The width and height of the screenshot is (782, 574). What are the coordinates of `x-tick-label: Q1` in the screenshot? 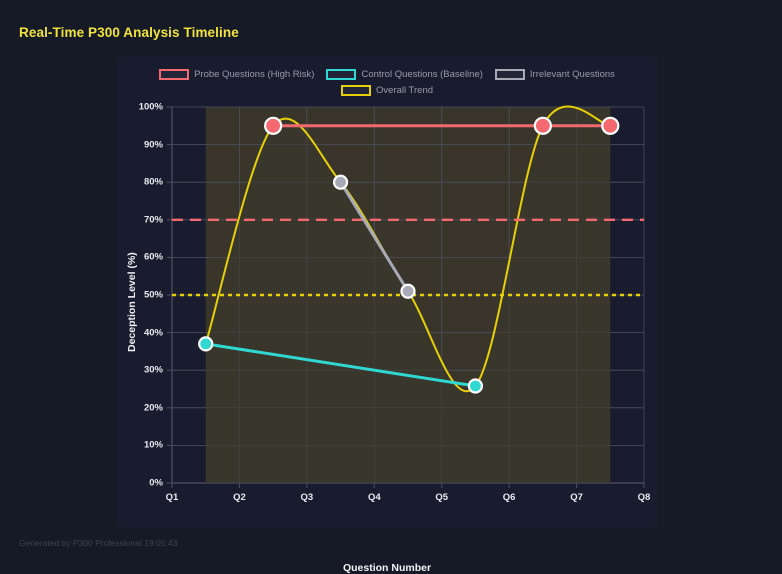 It's located at (172, 497).